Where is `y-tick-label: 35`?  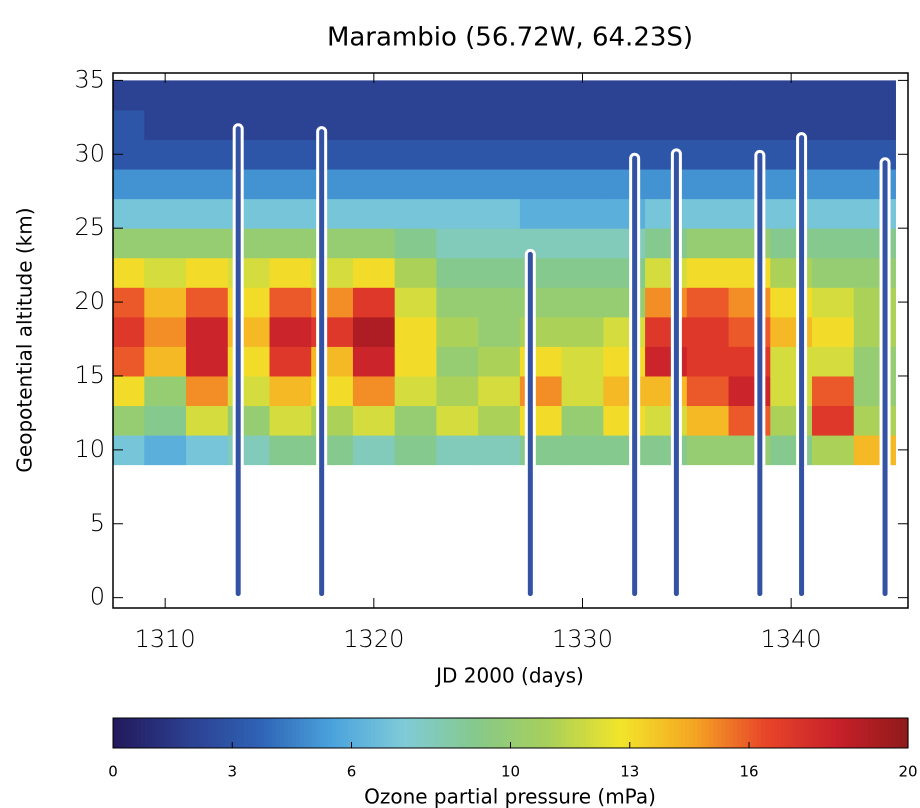
y-tick-label: 35 is located at coordinates (89, 79).